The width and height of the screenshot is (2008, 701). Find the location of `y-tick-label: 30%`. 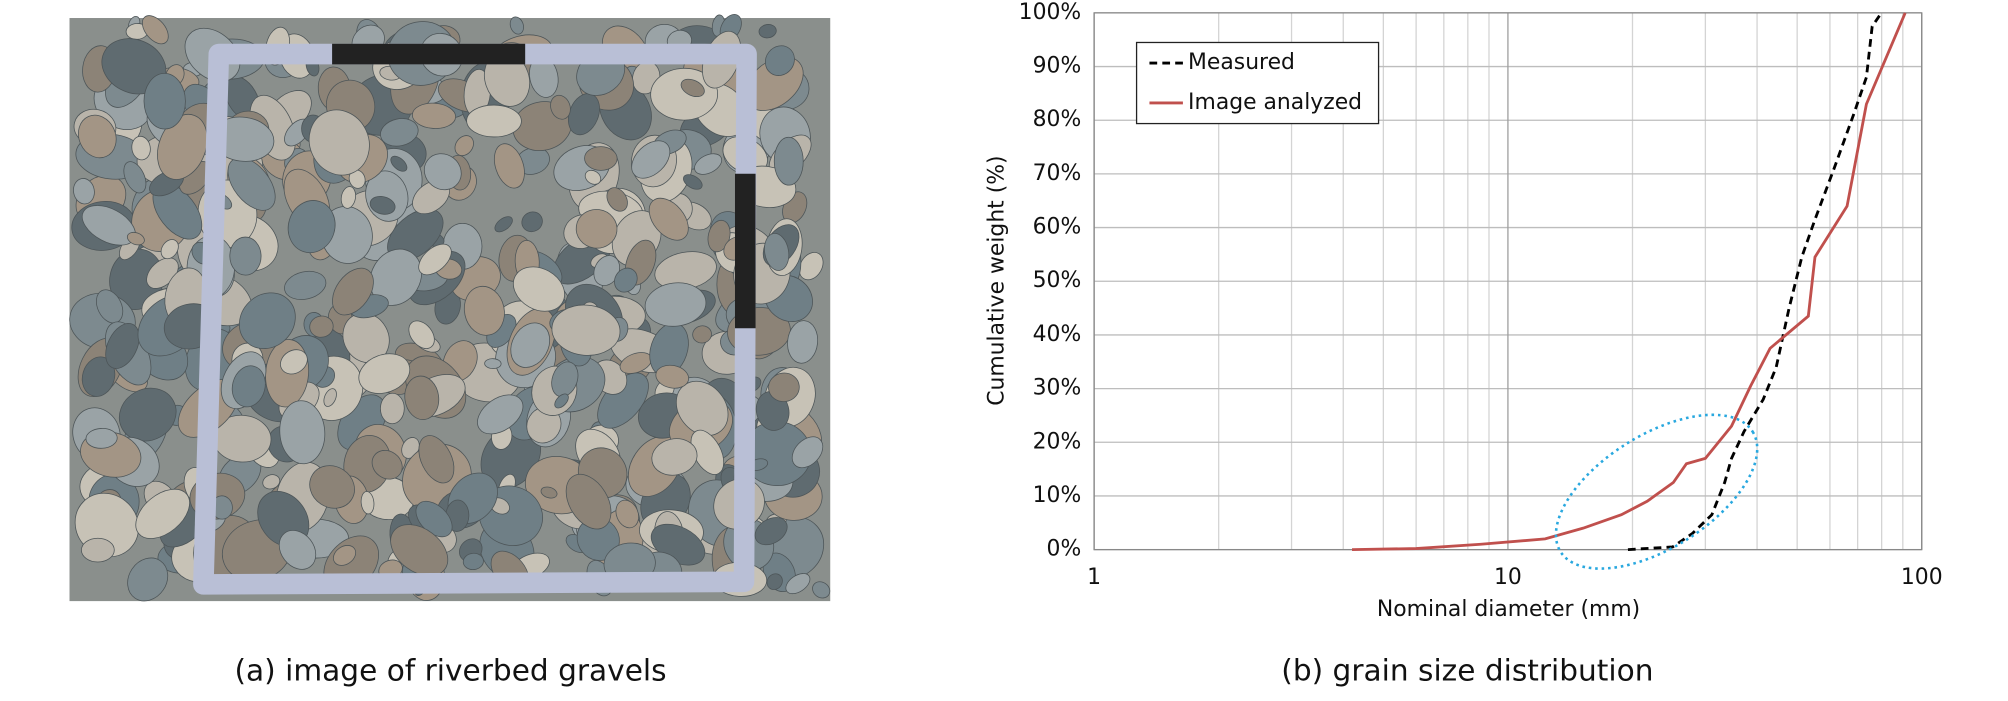

y-tick-label: 30% is located at coordinates (1057, 388).